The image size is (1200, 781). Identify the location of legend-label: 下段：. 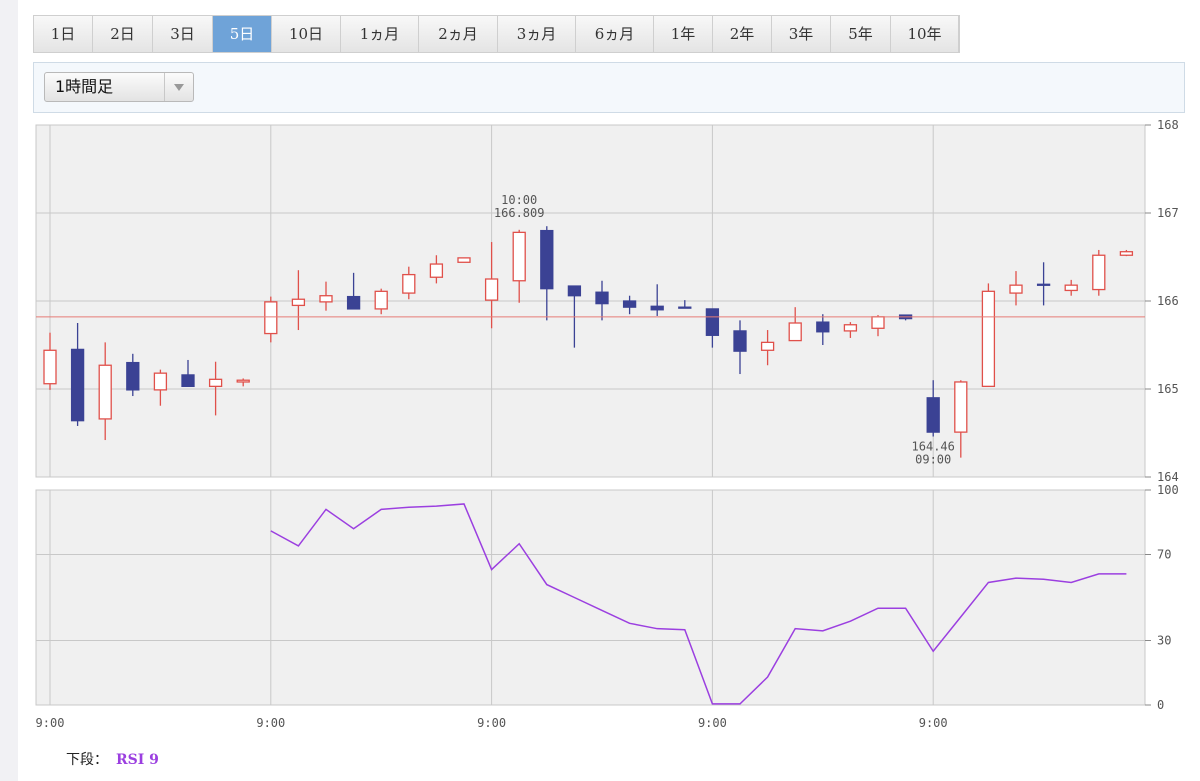
(87, 760).